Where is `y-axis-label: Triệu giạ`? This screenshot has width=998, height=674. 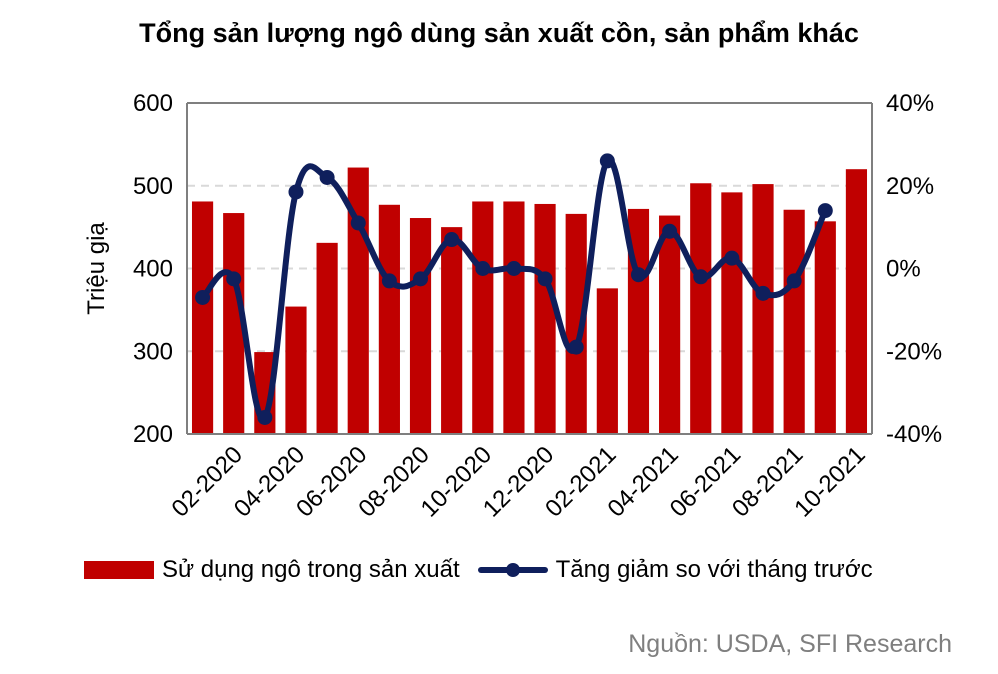
y-axis-label: Triệu giạ is located at coordinates (96, 268).